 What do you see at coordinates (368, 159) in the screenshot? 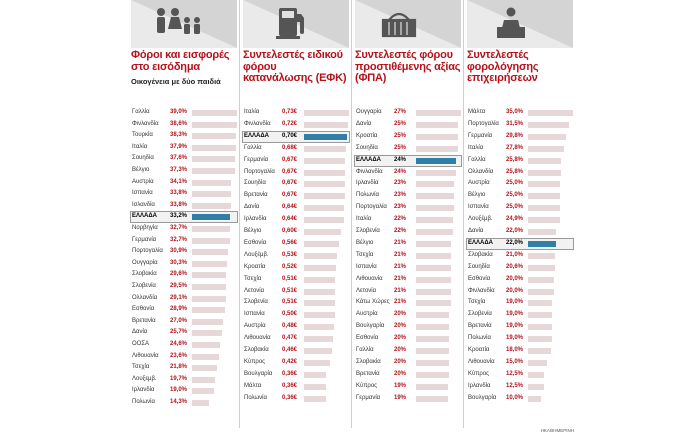
I see `category-label: ΕΛΛΑΔΑ` at bounding box center [368, 159].